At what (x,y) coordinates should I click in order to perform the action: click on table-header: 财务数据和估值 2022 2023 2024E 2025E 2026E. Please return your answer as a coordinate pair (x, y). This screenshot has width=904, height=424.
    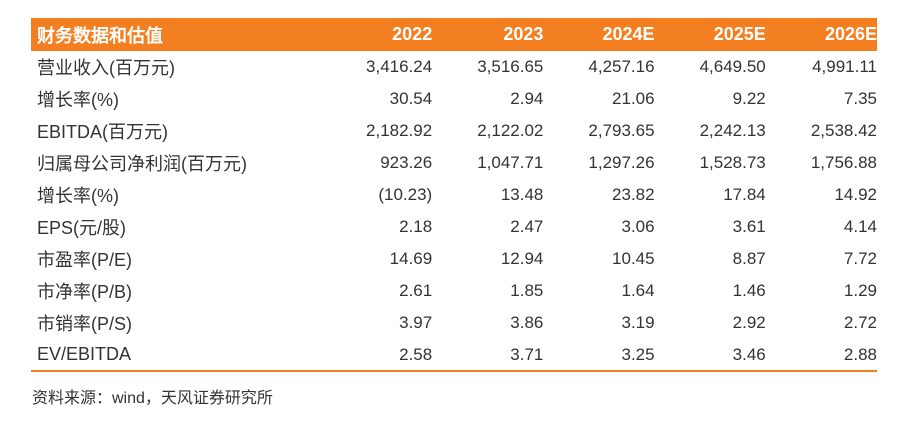
    Looking at the image, I should click on (454, 34).